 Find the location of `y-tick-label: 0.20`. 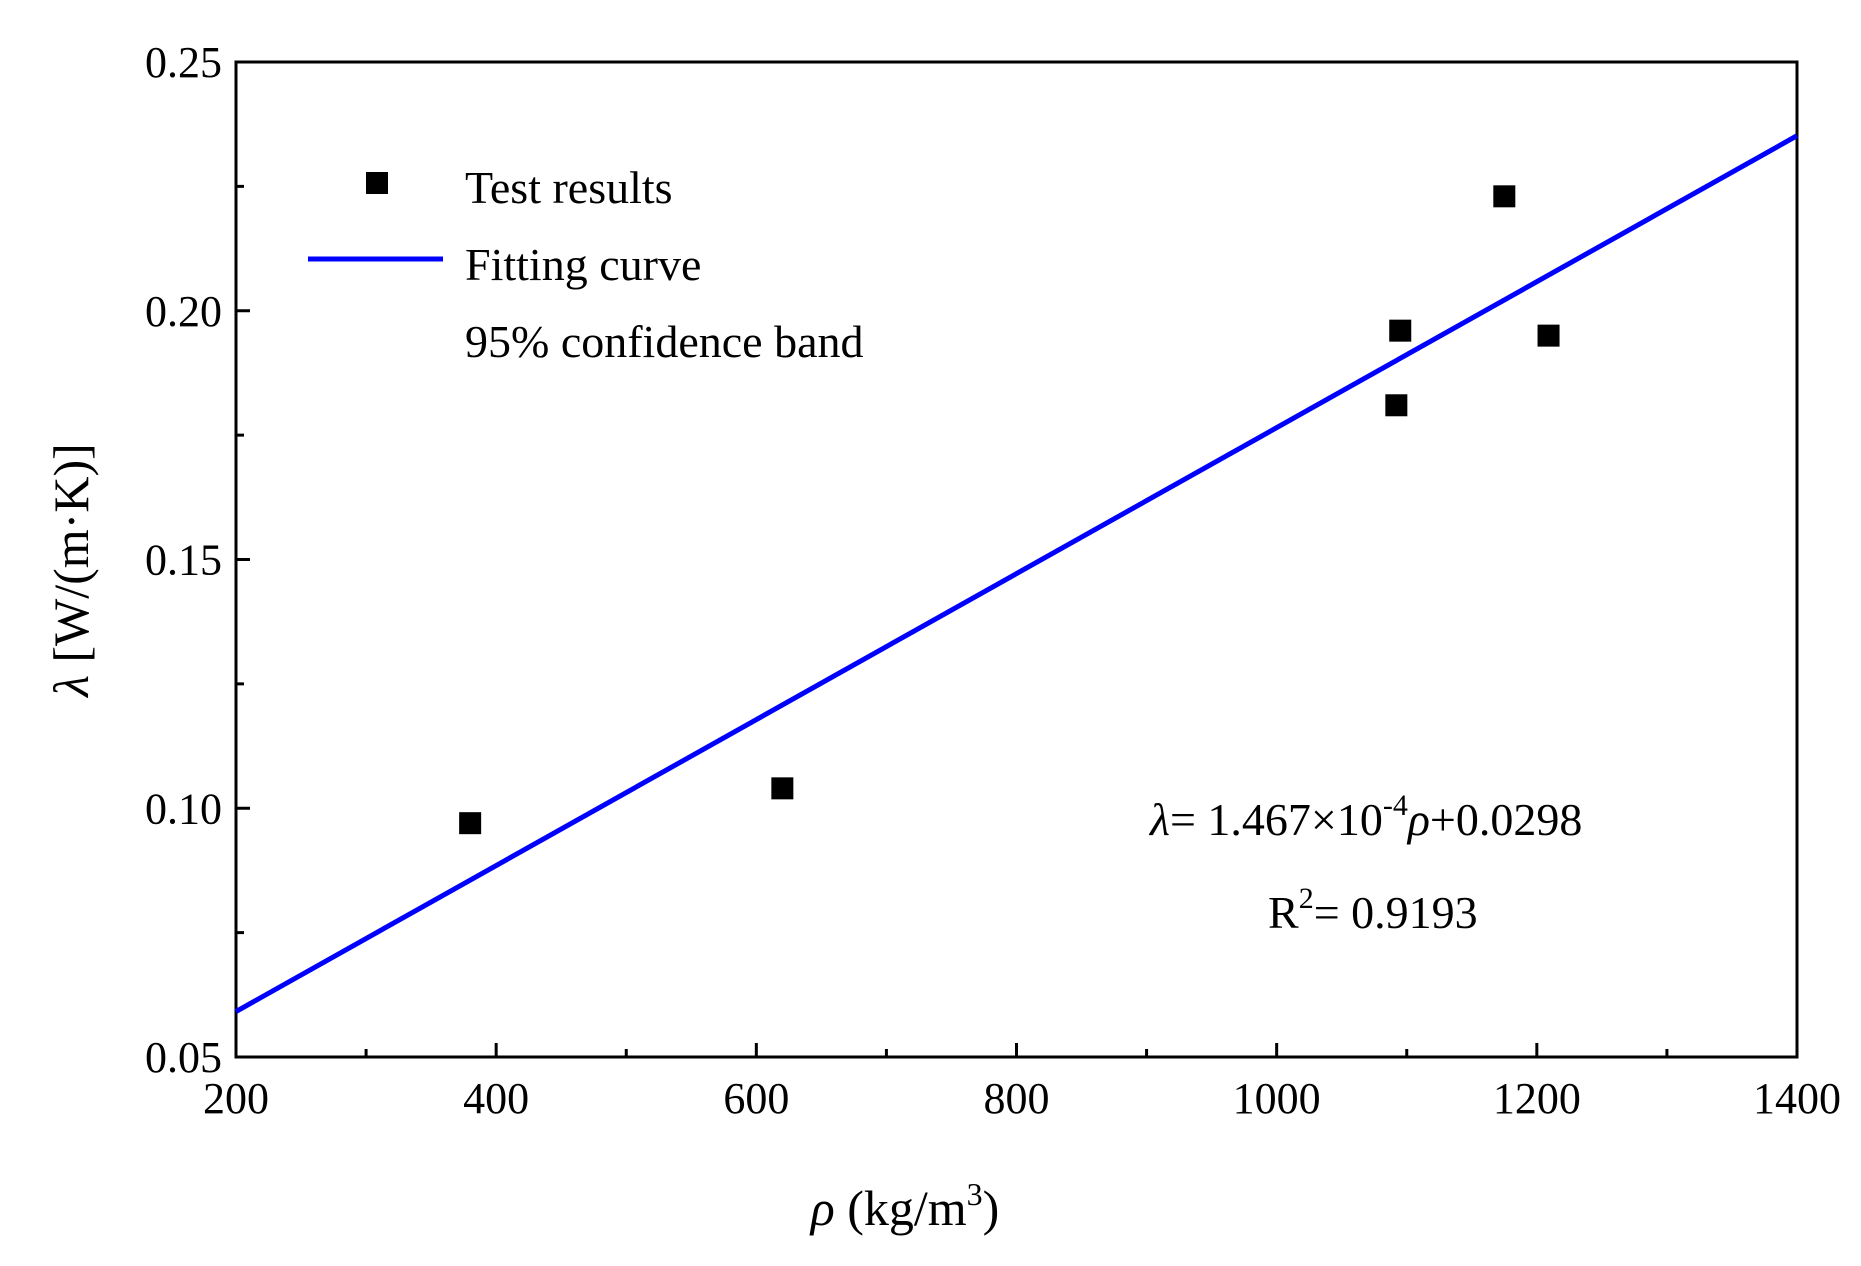

y-tick-label: 0.20 is located at coordinates (183, 311).